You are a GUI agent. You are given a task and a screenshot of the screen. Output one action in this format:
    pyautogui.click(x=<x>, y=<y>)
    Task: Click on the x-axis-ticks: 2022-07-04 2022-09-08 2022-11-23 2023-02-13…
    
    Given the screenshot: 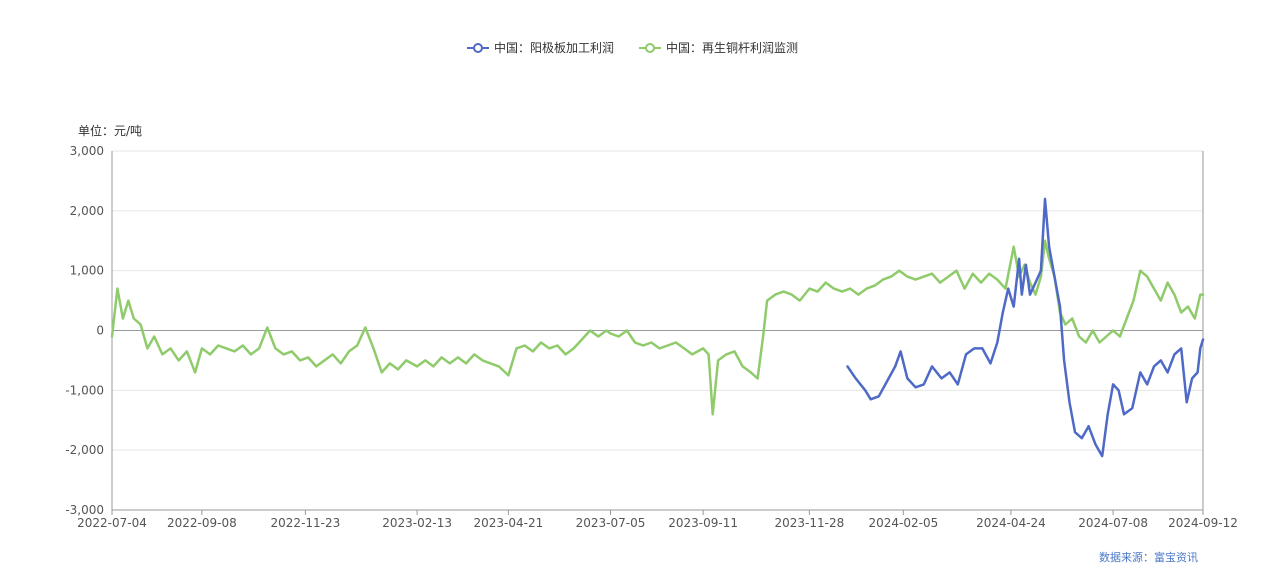 What is the action you would take?
    pyautogui.click(x=657, y=520)
    